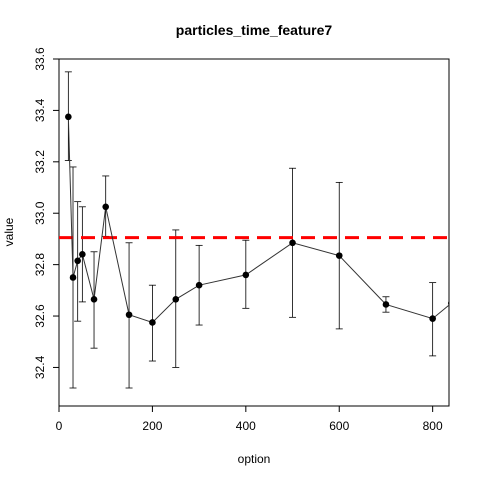  What do you see at coordinates (246, 426) in the screenshot?
I see `x-tick-label: 400` at bounding box center [246, 426].